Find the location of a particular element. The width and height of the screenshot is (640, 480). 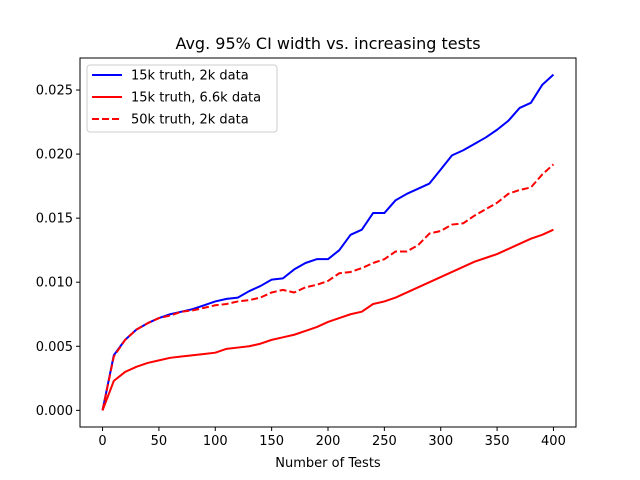

legend-box is located at coordinates (182, 98).